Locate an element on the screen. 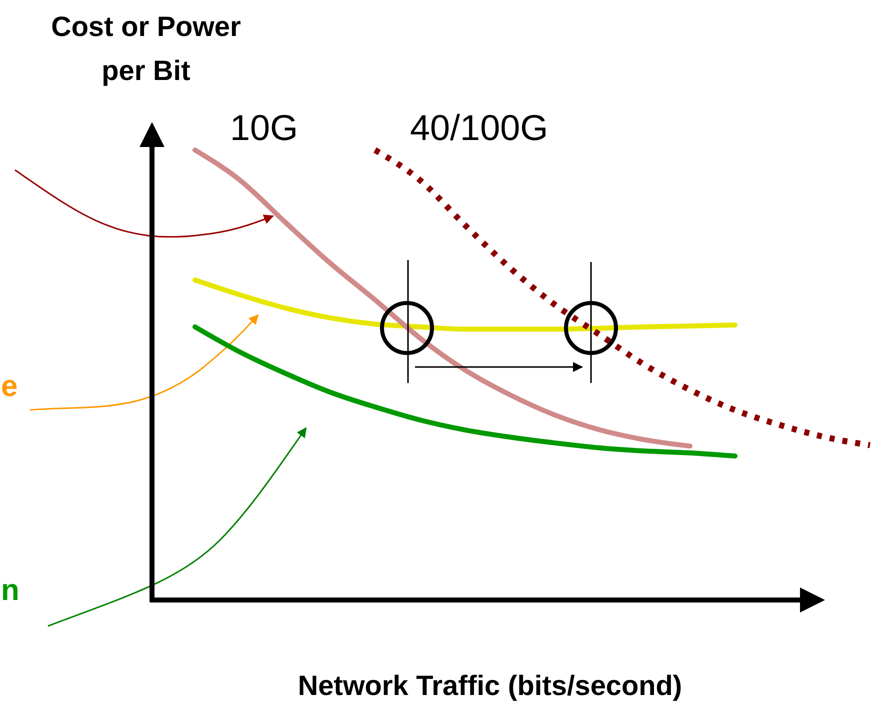  series-label: 10G is located at coordinates (264, 127).